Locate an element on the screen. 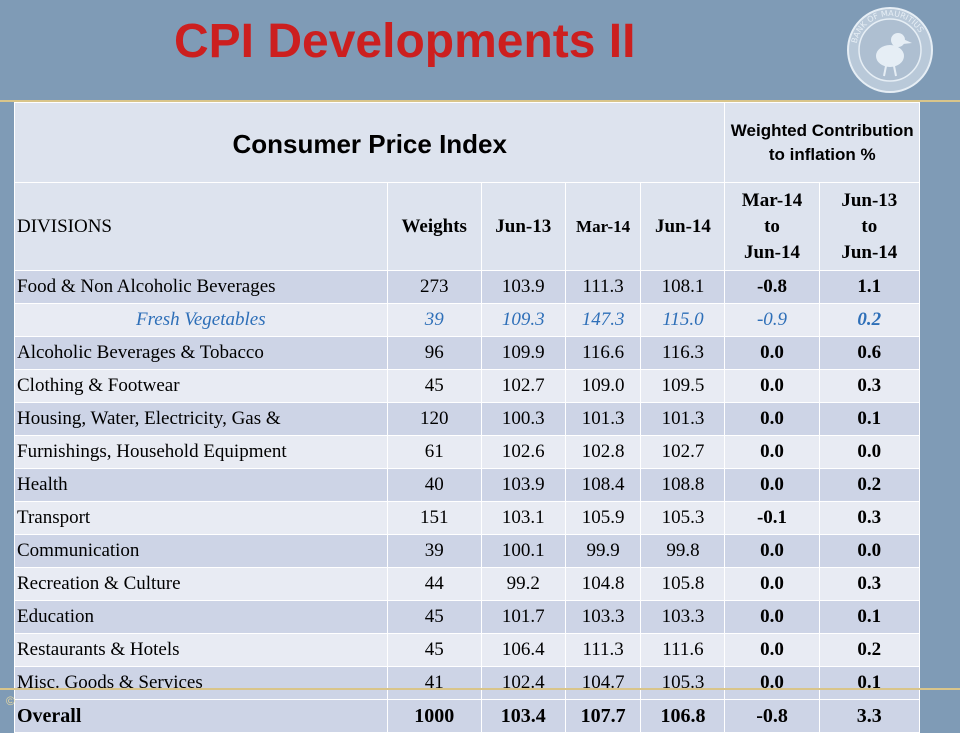  cell-mar14: 105.9 is located at coordinates (603, 518).